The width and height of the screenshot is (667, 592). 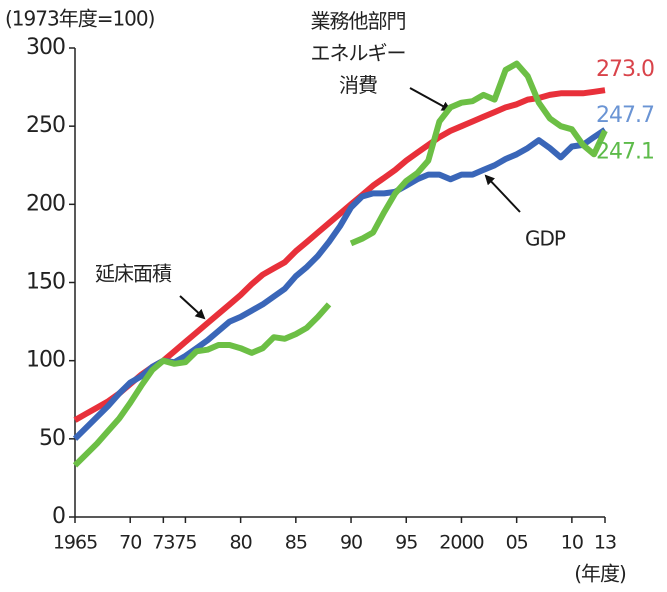 I want to click on x-tick-label: 80, so click(x=241, y=543).